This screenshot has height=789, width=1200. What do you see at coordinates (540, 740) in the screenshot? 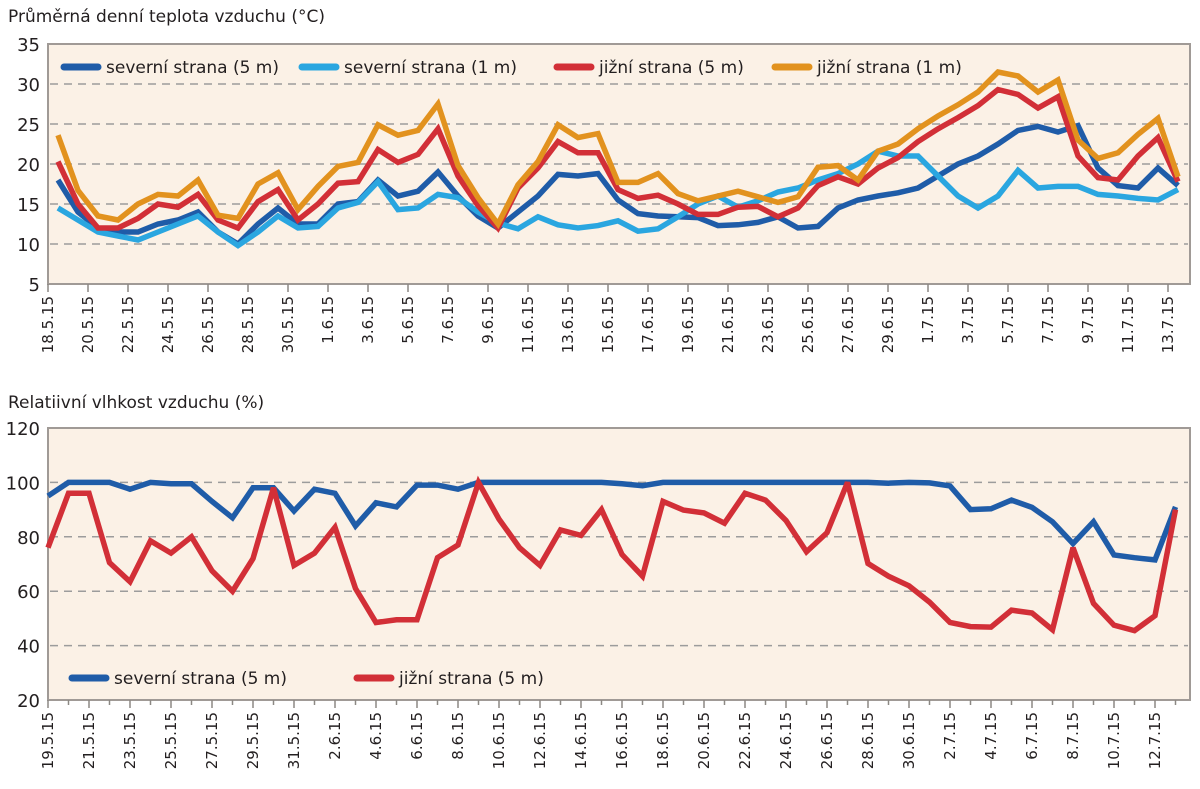
I see `x-tick-label: 12.6.15` at bounding box center [540, 740].